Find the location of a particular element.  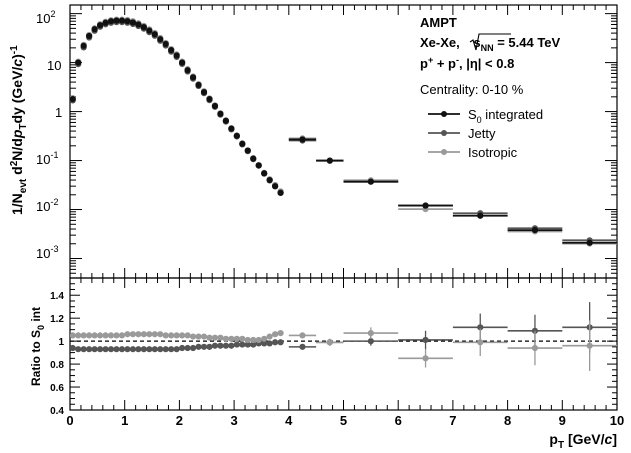

y-tick-label-1e-1: 10⁻¹ is located at coordinates (47, 158).